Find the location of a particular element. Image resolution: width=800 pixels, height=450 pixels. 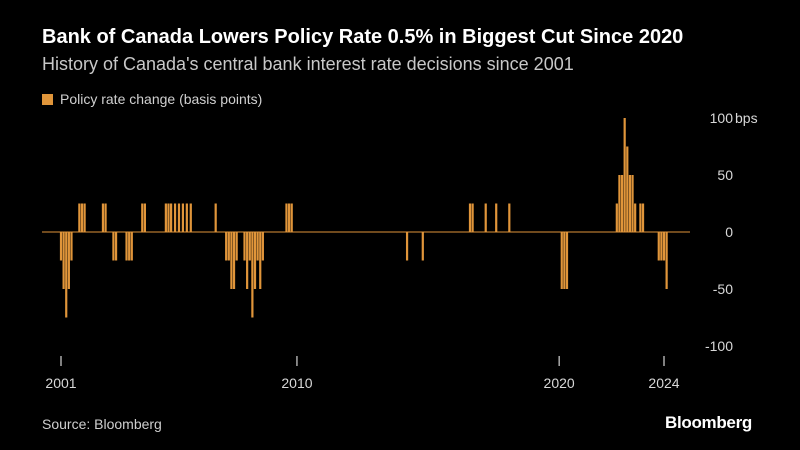

y-axis: 100 50 0 -50 -100 bps is located at coordinates (731, 232).